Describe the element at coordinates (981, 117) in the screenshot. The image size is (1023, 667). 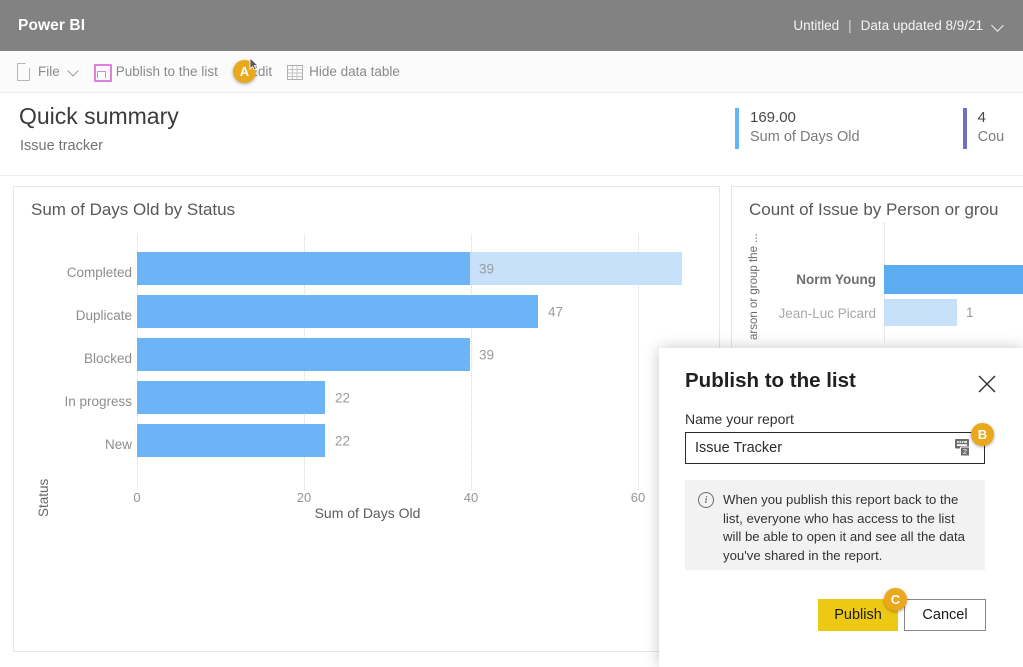
I see `kpi-value: 4` at that location.